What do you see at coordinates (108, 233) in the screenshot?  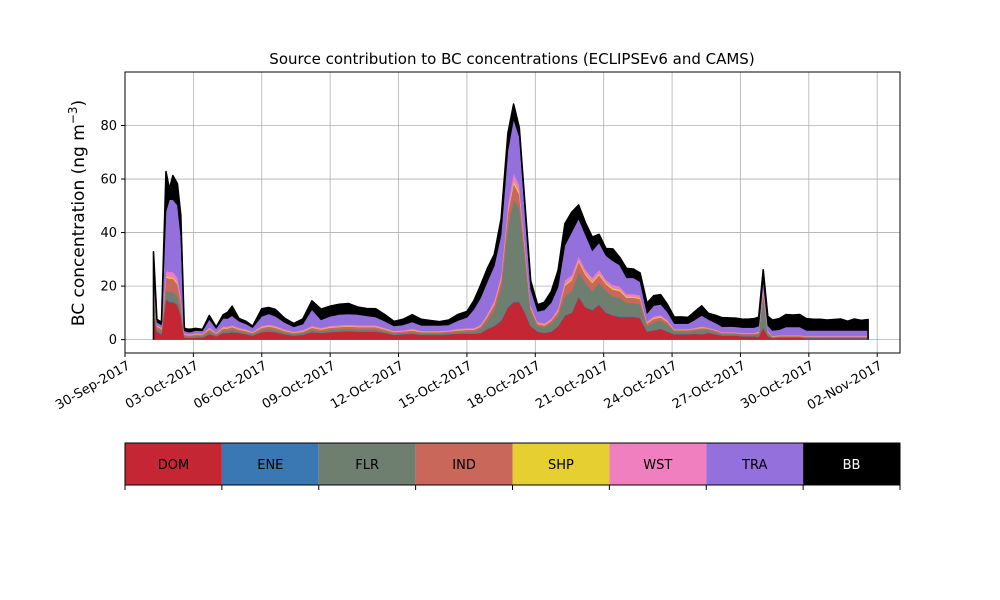 I see `y-tick-label-2: 40` at bounding box center [108, 233].